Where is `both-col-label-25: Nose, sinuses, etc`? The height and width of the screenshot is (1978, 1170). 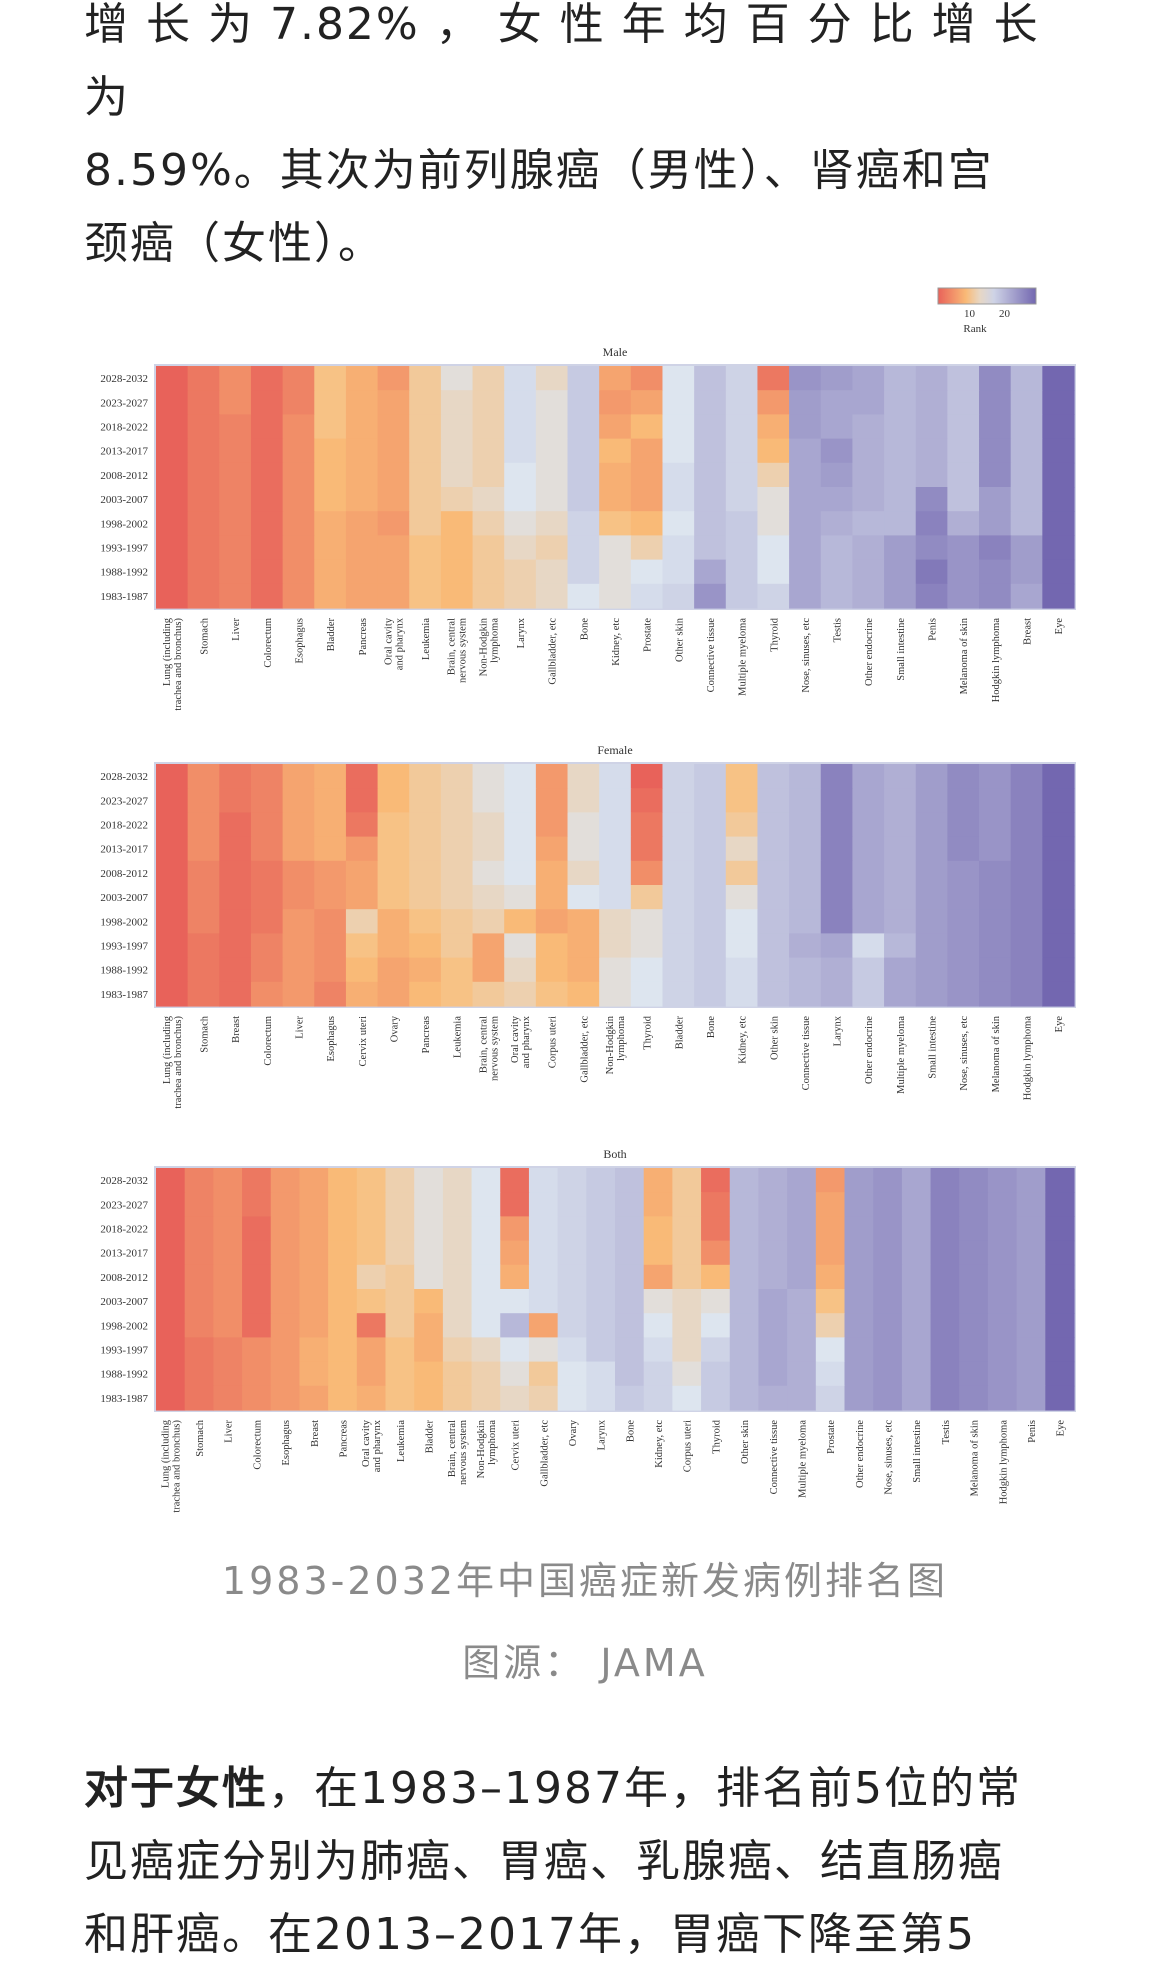 both-col-label-25: Nose, sinuses, etc is located at coordinates (889, 1457).